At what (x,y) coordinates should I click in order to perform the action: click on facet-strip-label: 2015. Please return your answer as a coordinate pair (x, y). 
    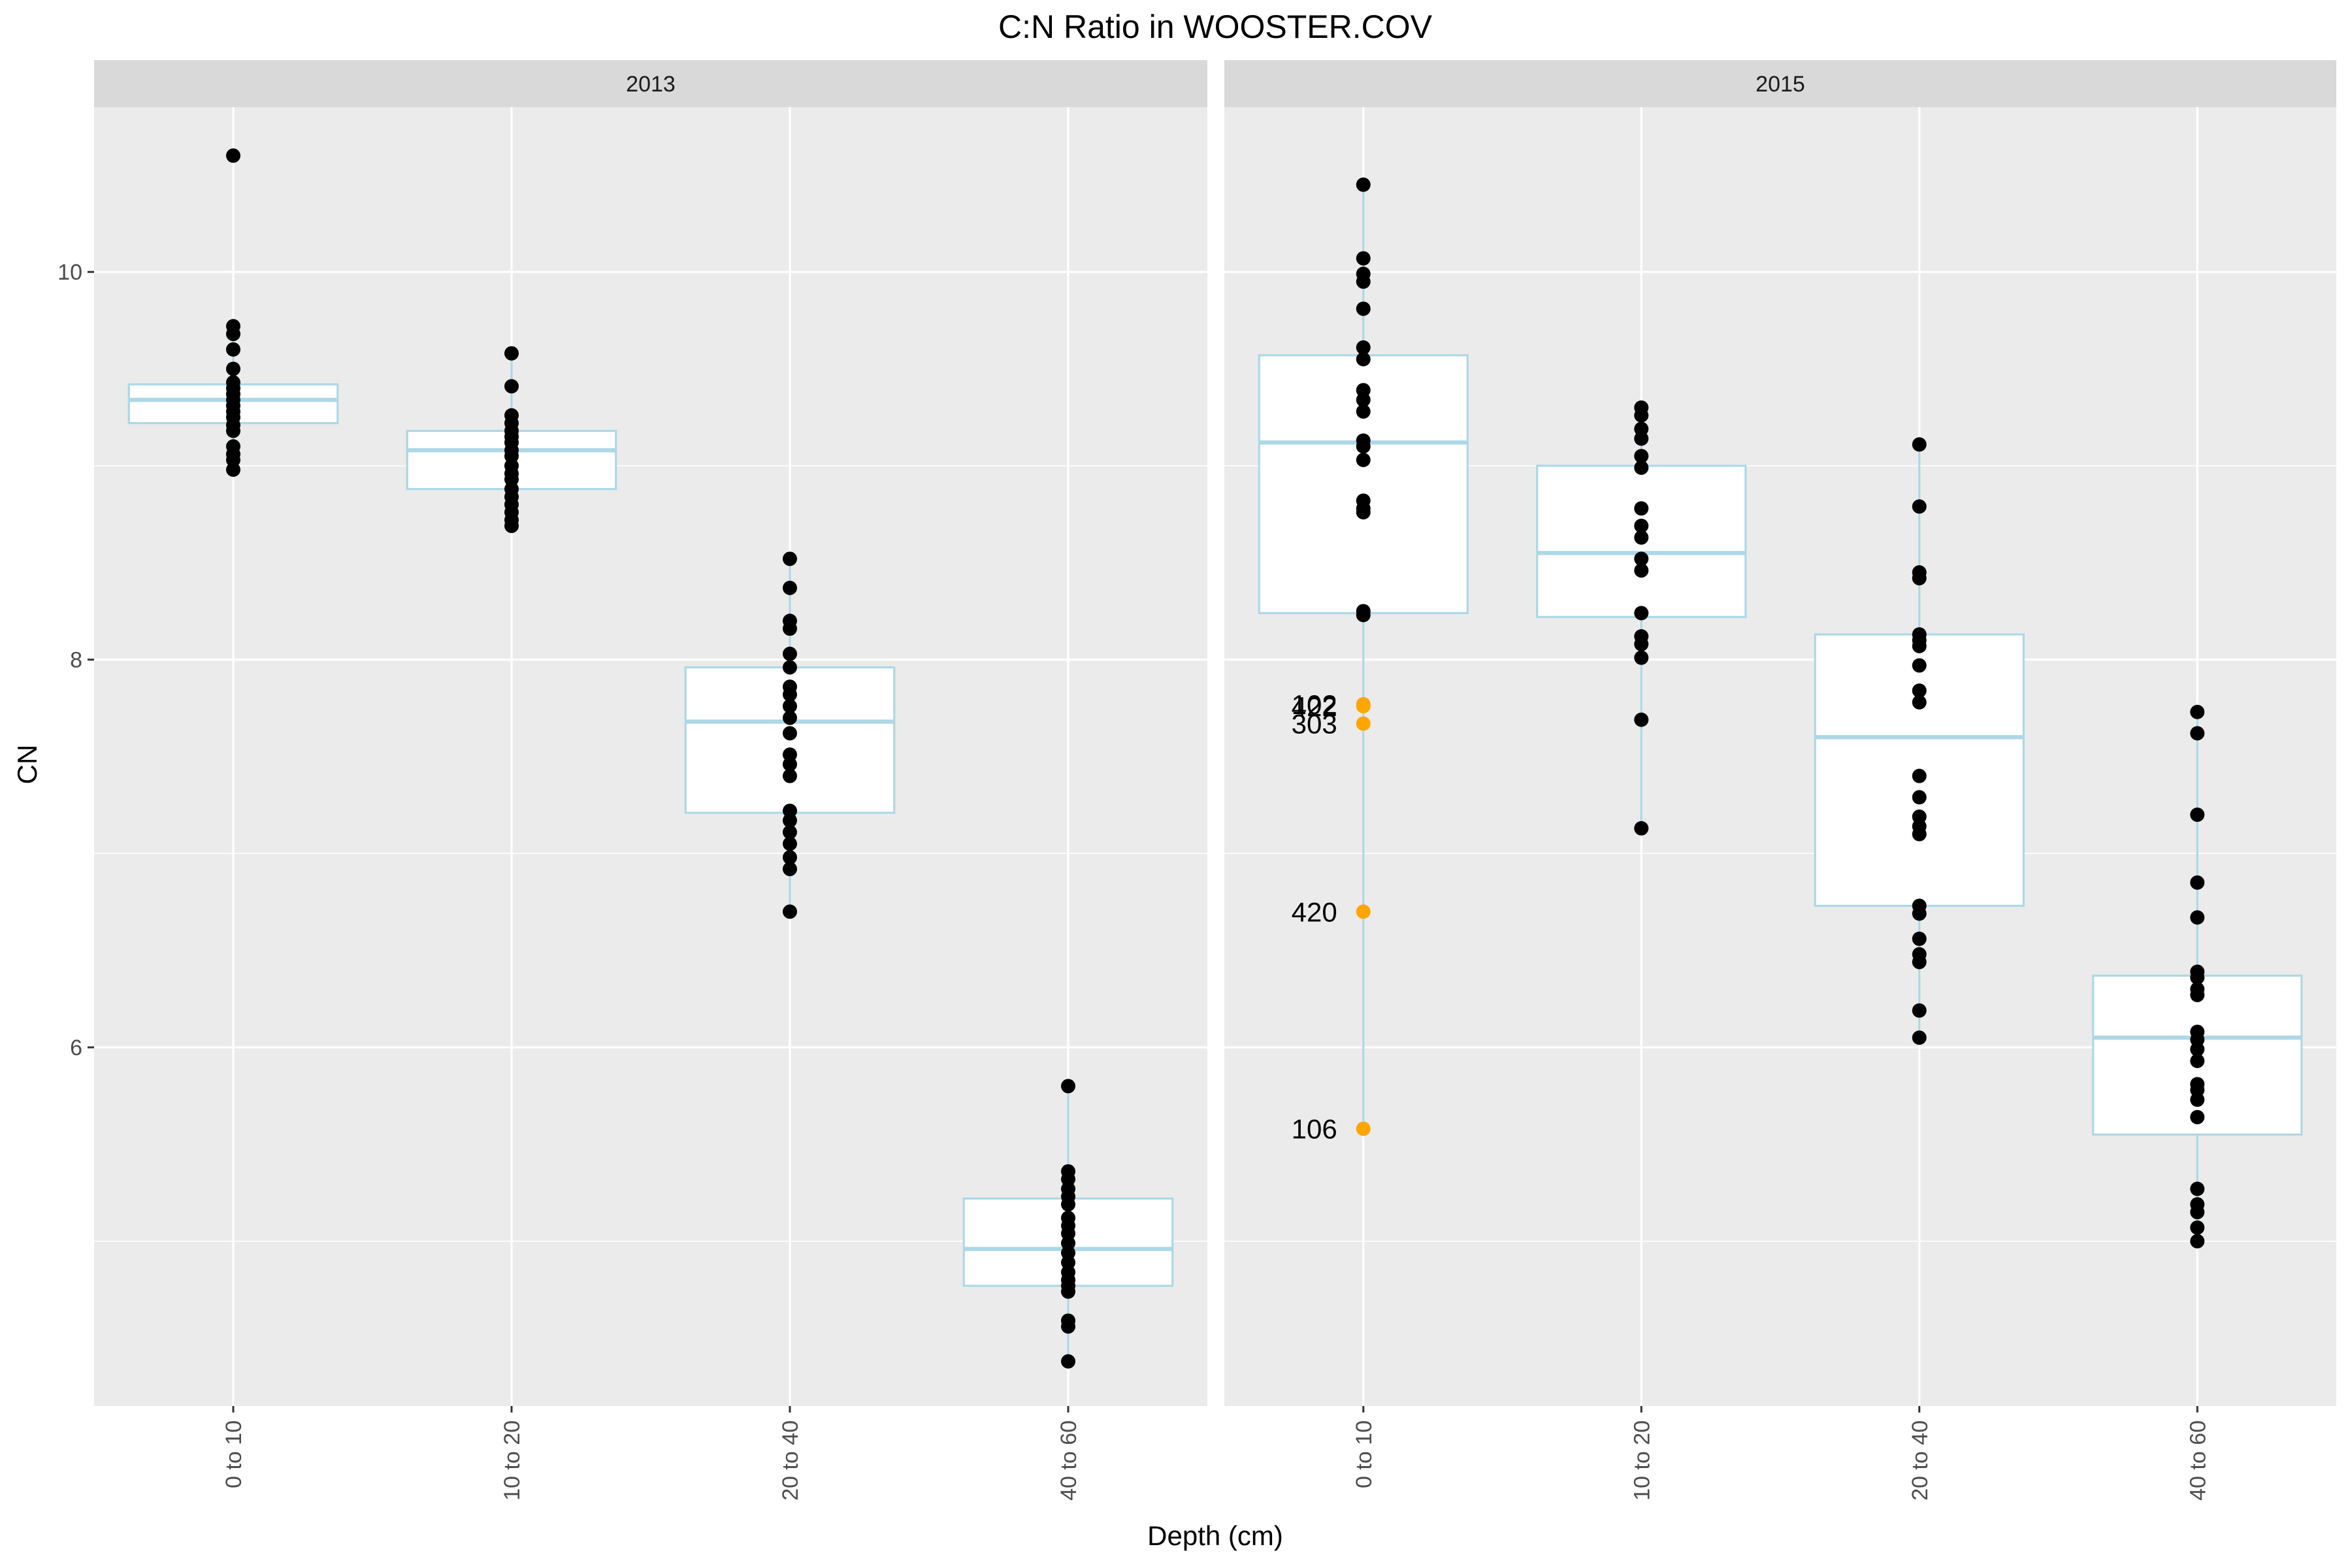
    Looking at the image, I should click on (1780, 84).